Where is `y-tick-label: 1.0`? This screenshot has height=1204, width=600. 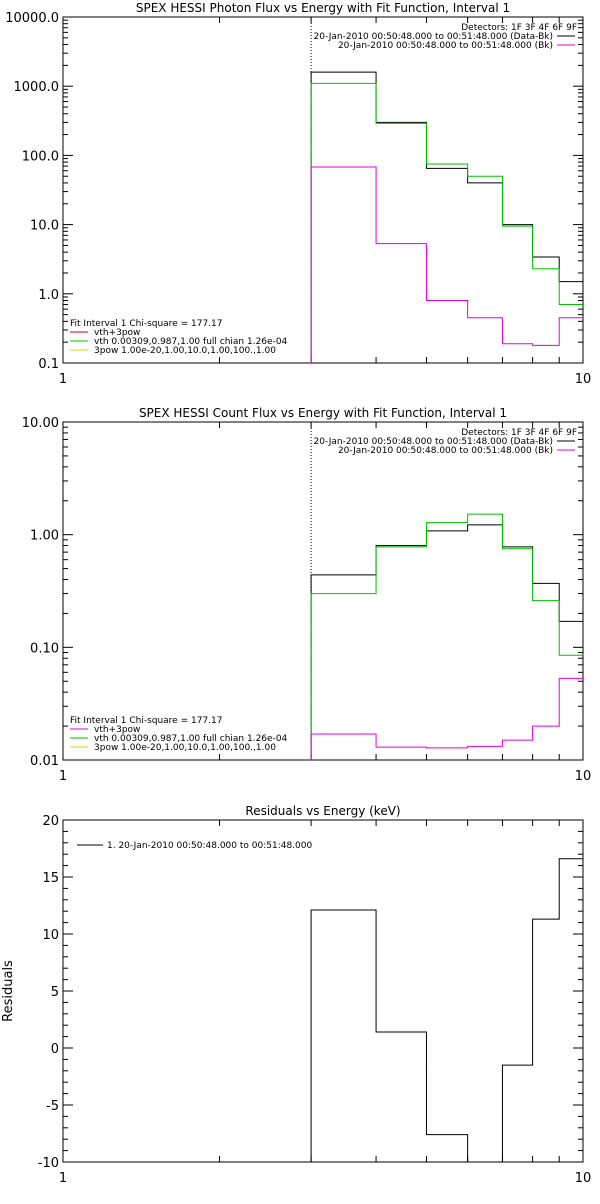 y-tick-label: 1.0 is located at coordinates (48, 295).